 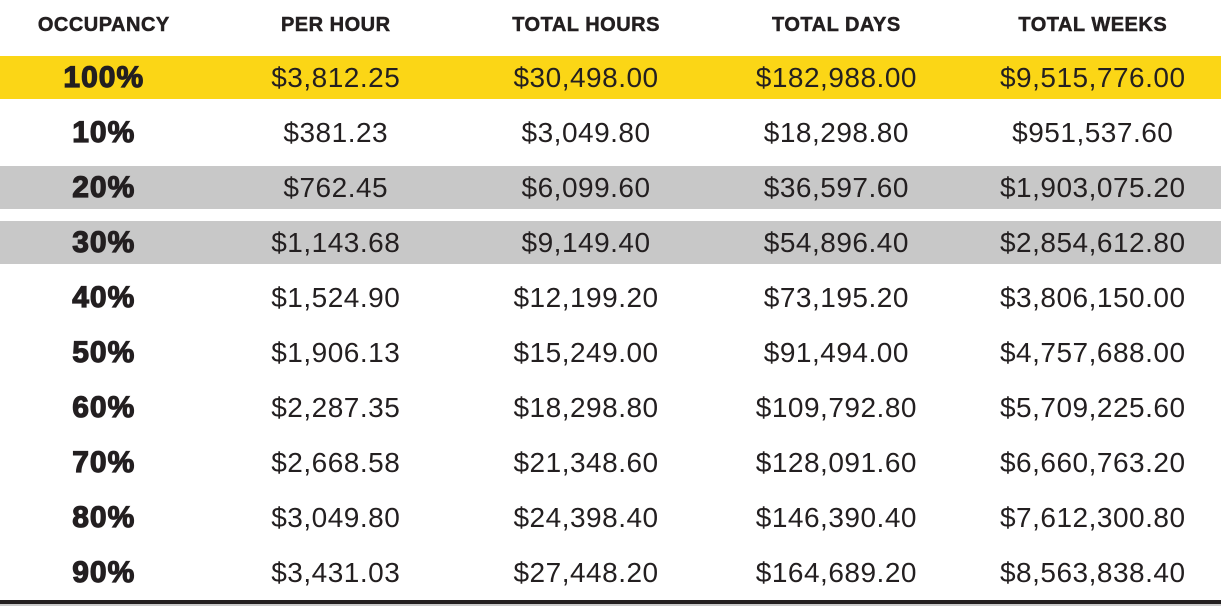 What do you see at coordinates (1092, 352) in the screenshot?
I see `total-weeks-cell: $4,757,688.00` at bounding box center [1092, 352].